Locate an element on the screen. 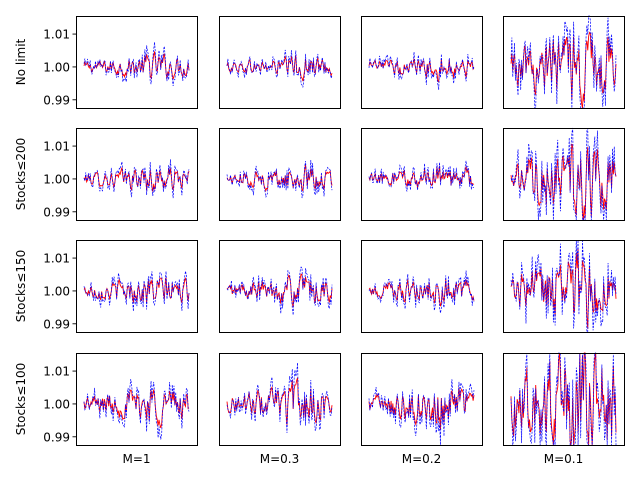 Image resolution: width=640 pixels, height=480 pixels. subplot-r3-c1: 0.99 1.00 1.01 Stocks≤150 is located at coordinates (106, 286).